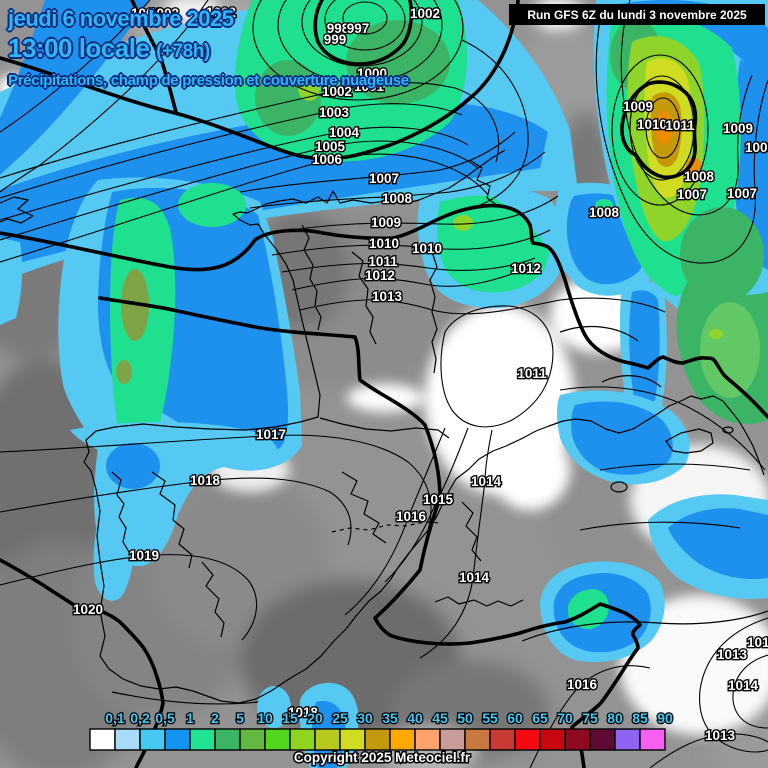 Image resolution: width=768 pixels, height=768 pixels. I want to click on legend-value-label: 5, so click(240, 718).